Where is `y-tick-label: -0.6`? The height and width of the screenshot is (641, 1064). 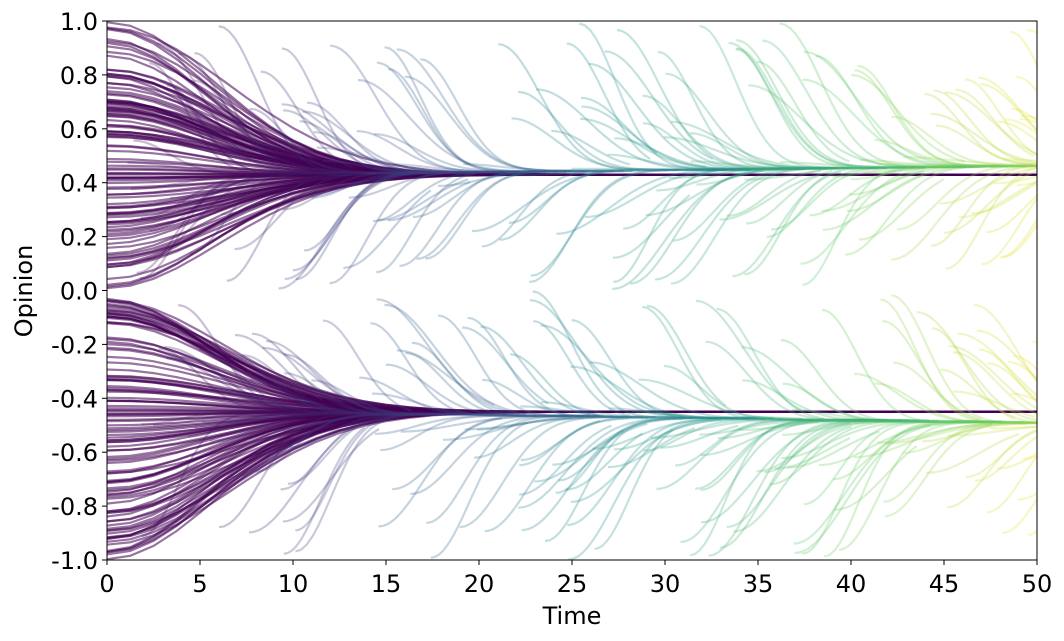 y-tick-label: -0.6 is located at coordinates (74, 453).